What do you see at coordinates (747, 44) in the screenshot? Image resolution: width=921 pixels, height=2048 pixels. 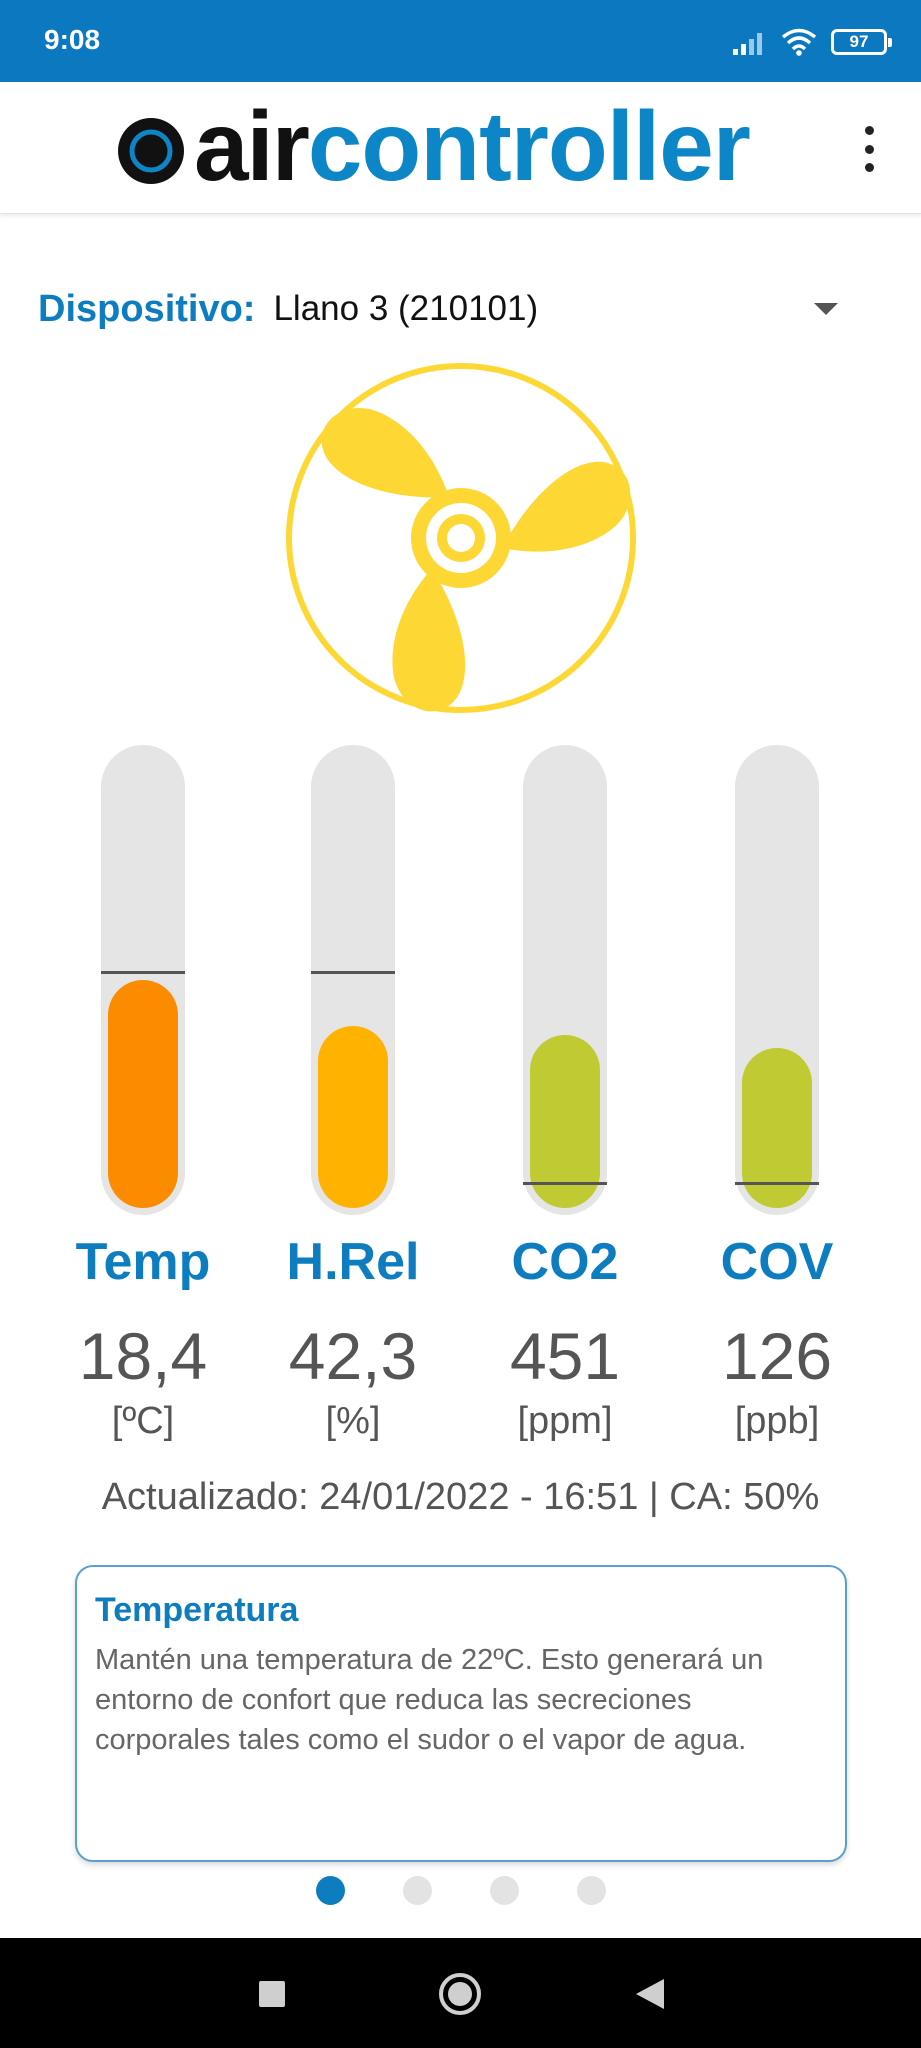 I see `signal-icon` at bounding box center [747, 44].